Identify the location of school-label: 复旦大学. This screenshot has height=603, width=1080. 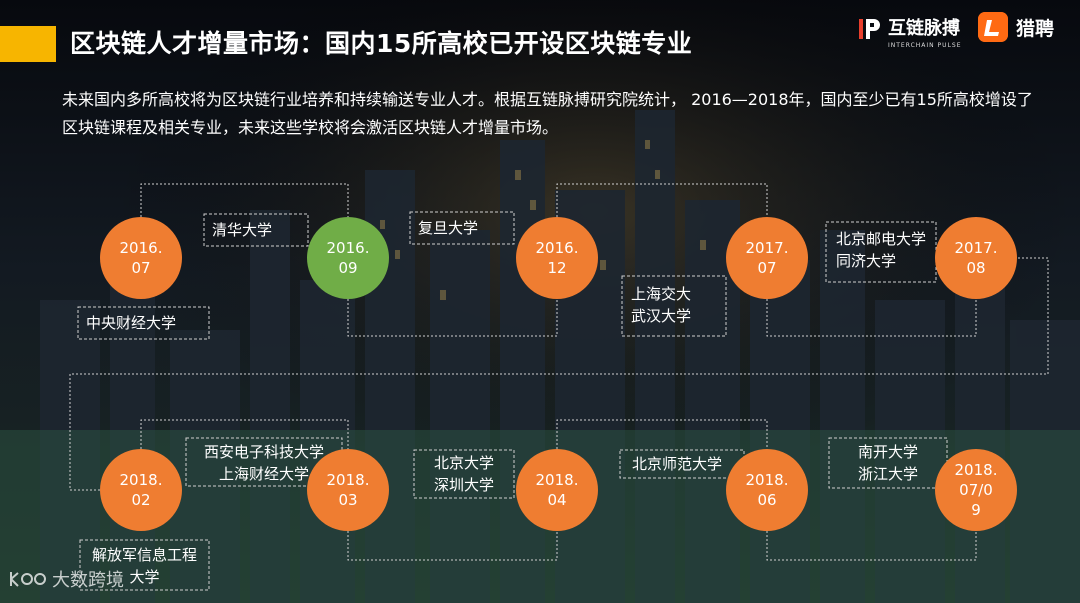
(448, 228).